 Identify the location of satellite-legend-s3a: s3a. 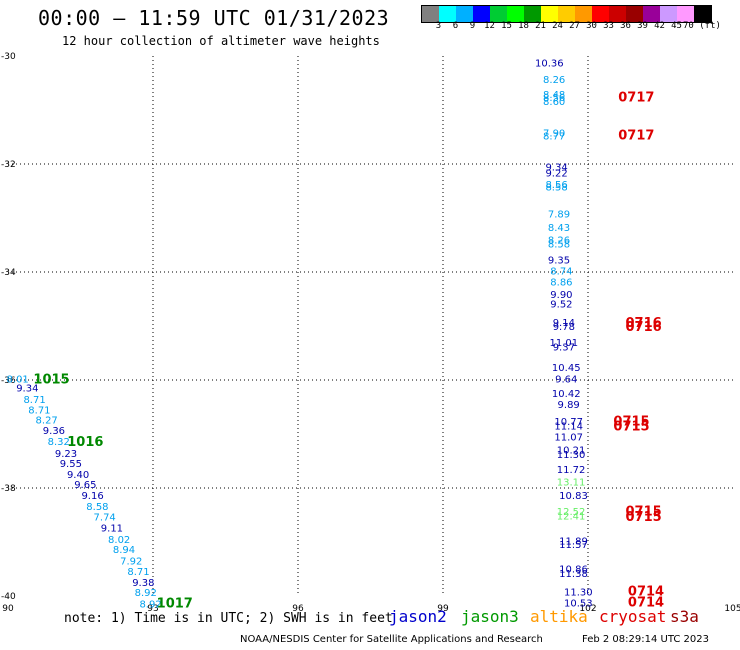
(684, 616).